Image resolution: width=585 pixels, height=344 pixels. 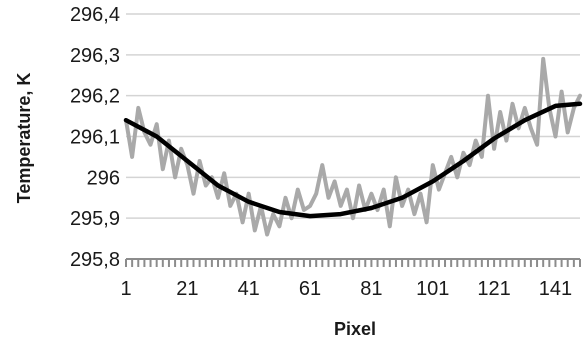 I want to click on x-tick-label: 121, so click(x=493, y=289).